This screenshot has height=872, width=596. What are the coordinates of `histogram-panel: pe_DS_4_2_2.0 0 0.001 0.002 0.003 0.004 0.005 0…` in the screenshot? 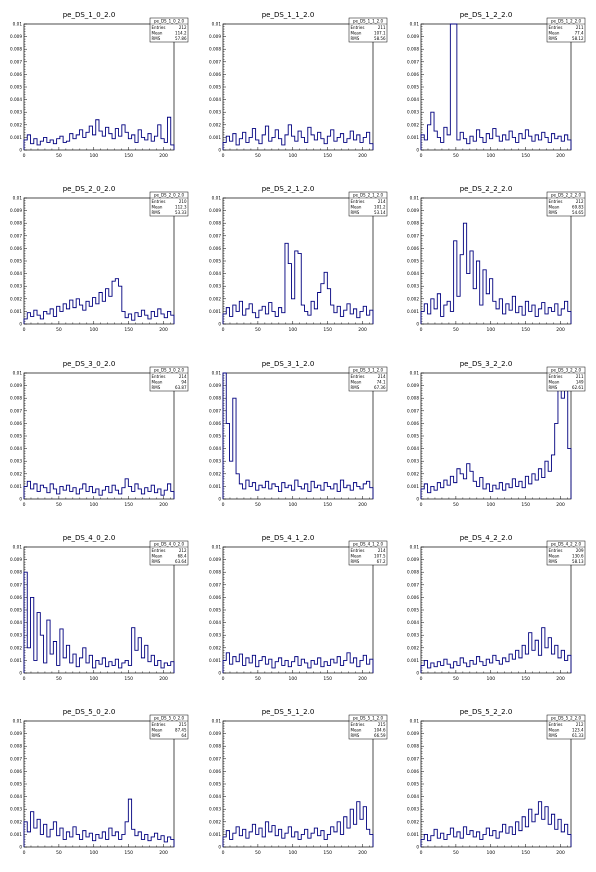 It's located at (496, 608).